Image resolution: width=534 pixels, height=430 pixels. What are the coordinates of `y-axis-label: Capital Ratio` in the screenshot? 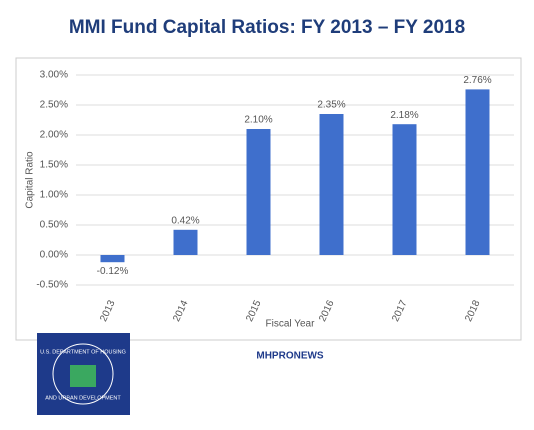 It's located at (30, 180).